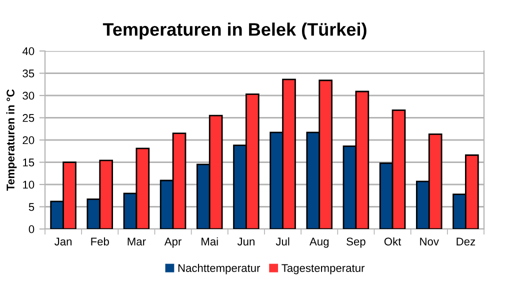 Image resolution: width=509 pixels, height=300 pixels. What do you see at coordinates (28, 162) in the screenshot?
I see `y-tick-label: 15` at bounding box center [28, 162].